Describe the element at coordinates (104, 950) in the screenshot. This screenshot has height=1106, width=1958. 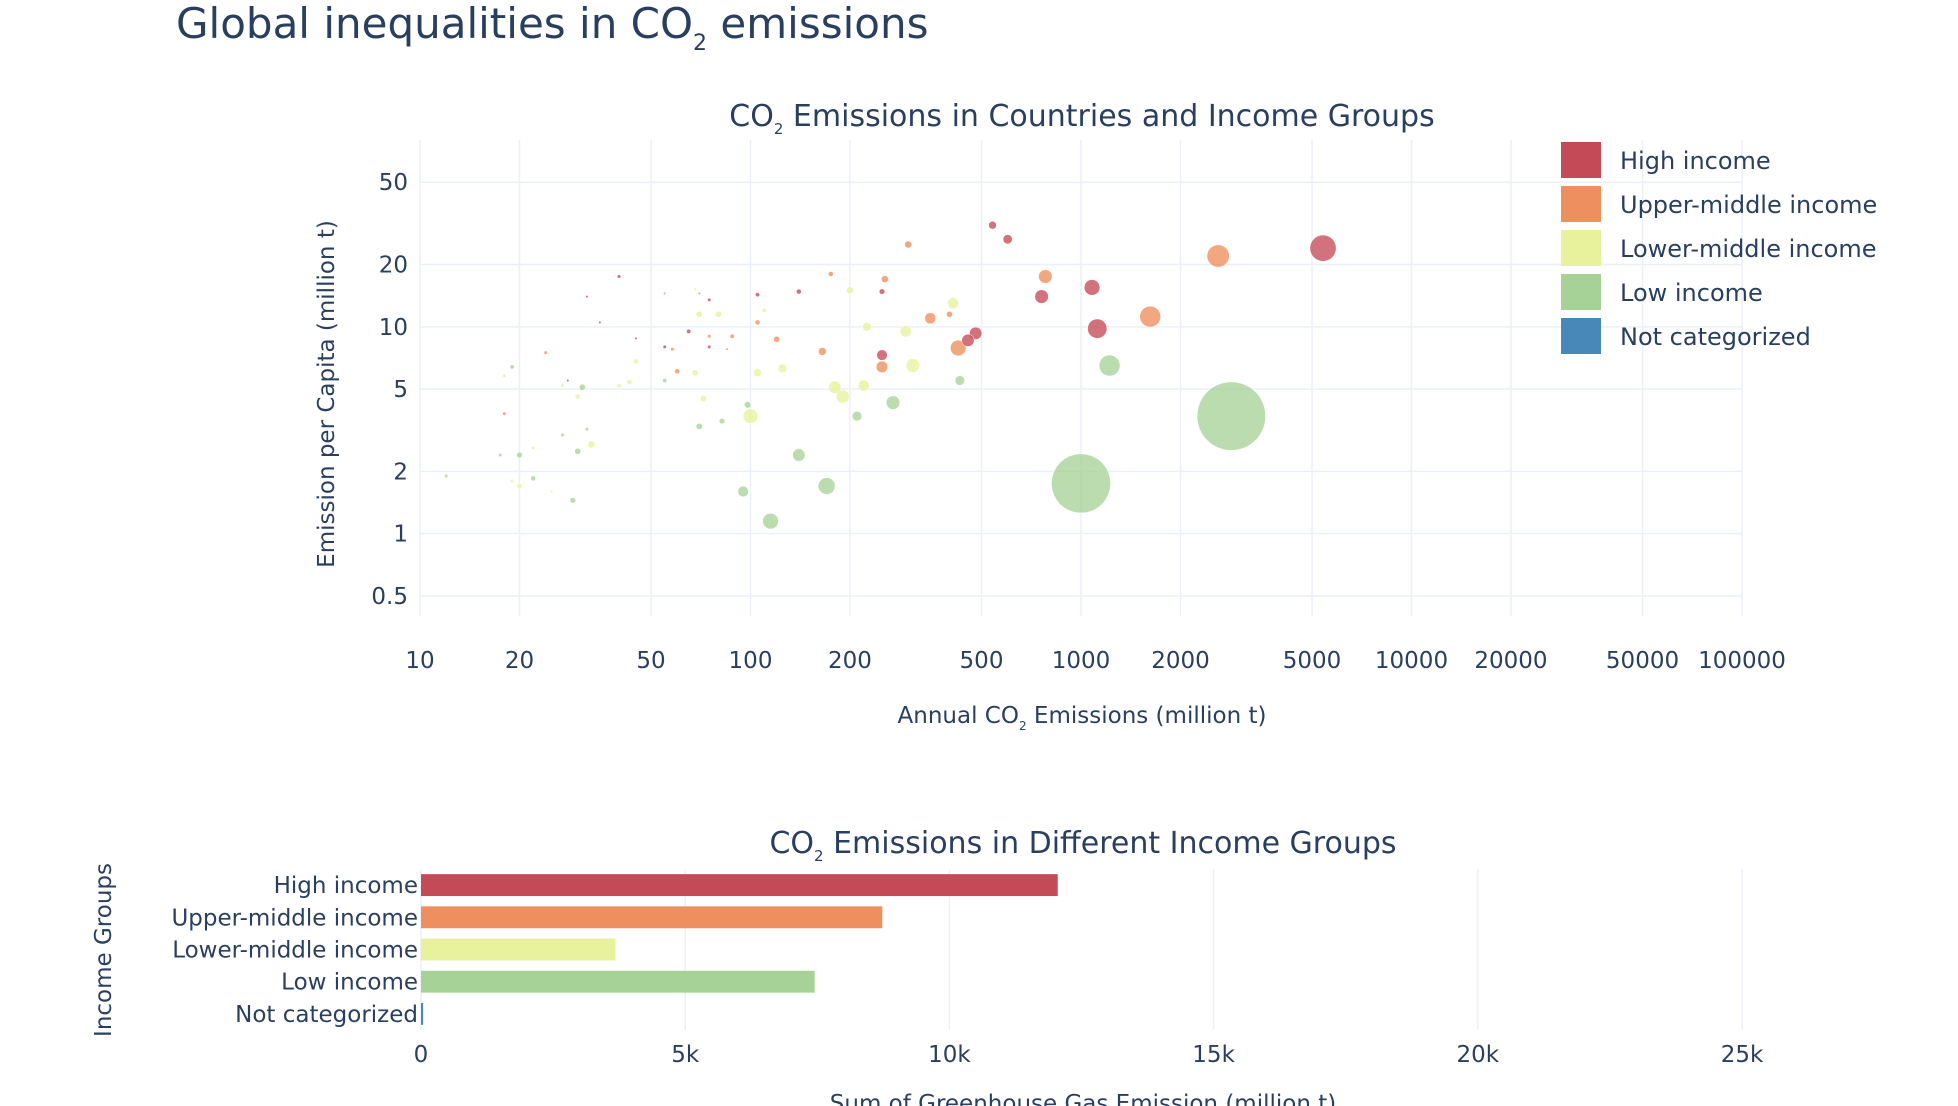
I see `bar-y-axis-label: Income Groups` at that location.